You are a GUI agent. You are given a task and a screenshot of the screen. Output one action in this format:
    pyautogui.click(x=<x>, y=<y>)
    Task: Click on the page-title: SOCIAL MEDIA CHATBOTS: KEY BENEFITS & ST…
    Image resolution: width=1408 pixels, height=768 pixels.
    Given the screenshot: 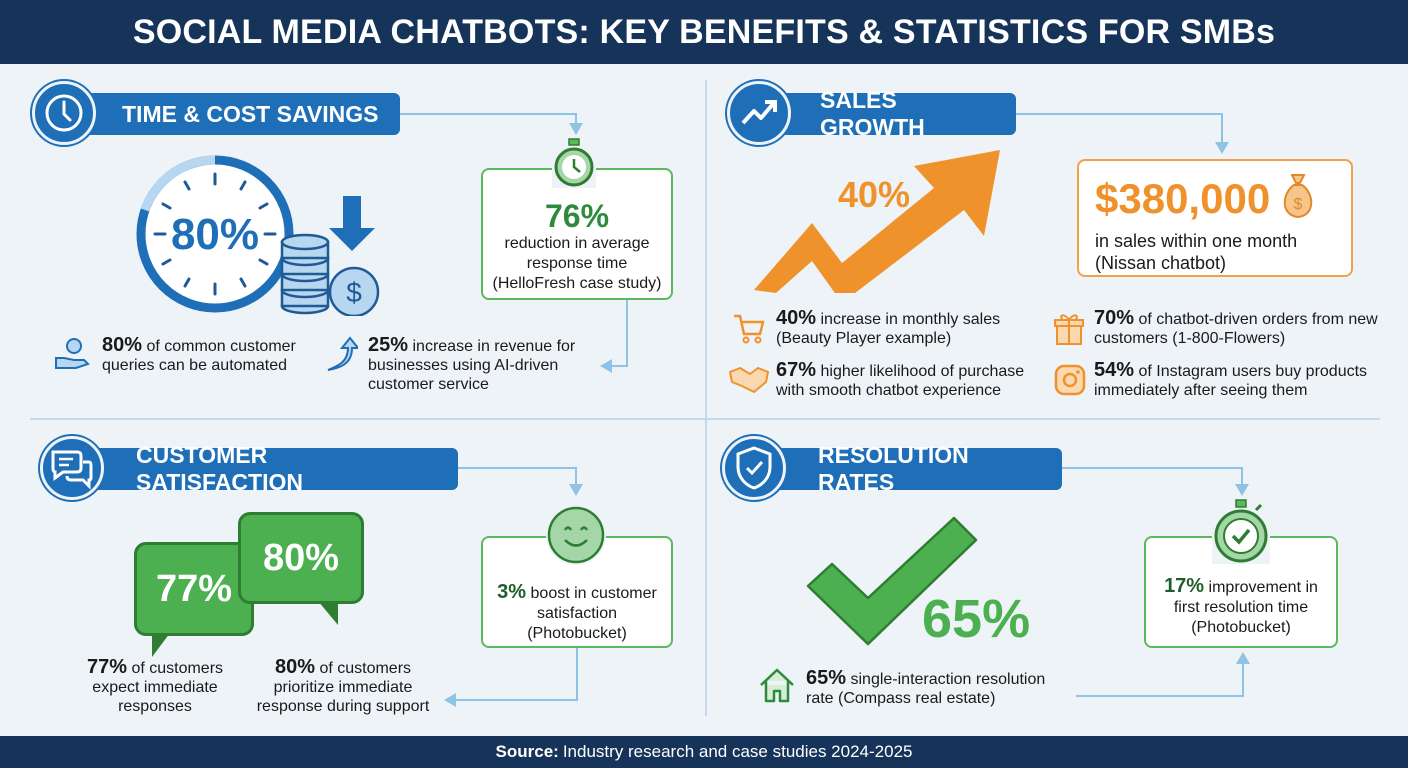 What is the action you would take?
    pyautogui.click(x=704, y=31)
    